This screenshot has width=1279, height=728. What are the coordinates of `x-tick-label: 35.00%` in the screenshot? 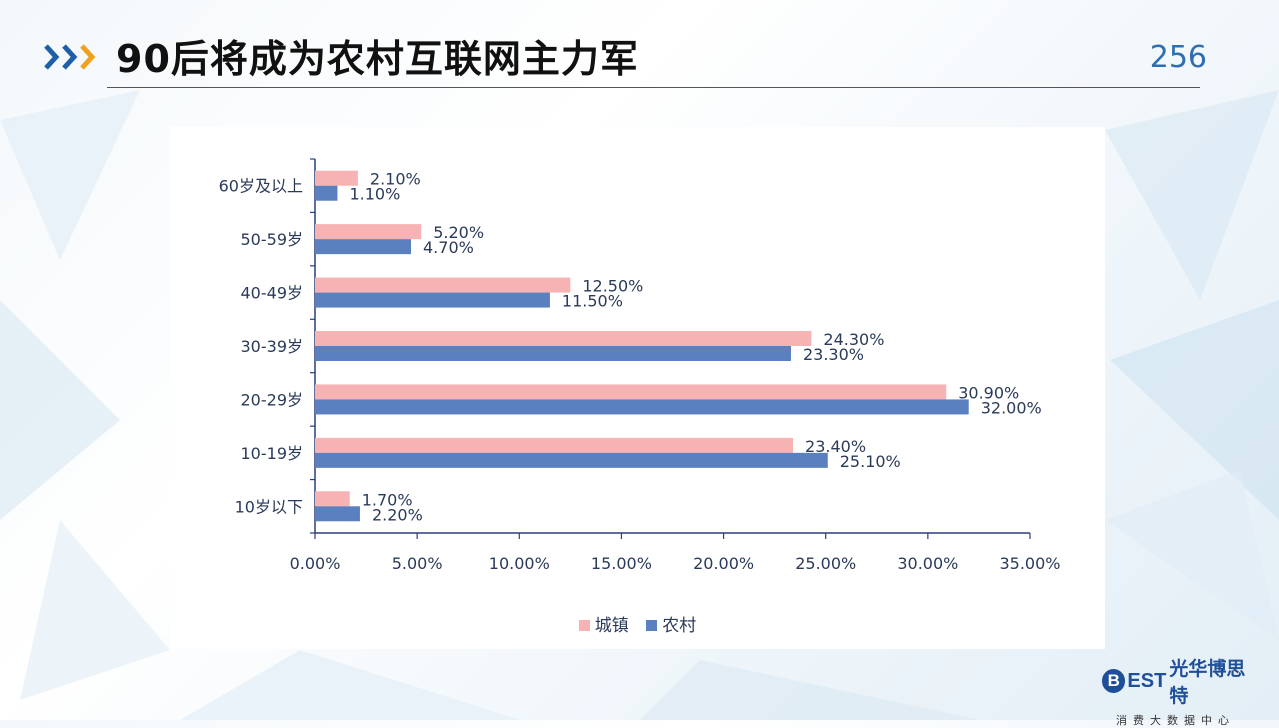 It's located at (1029, 563).